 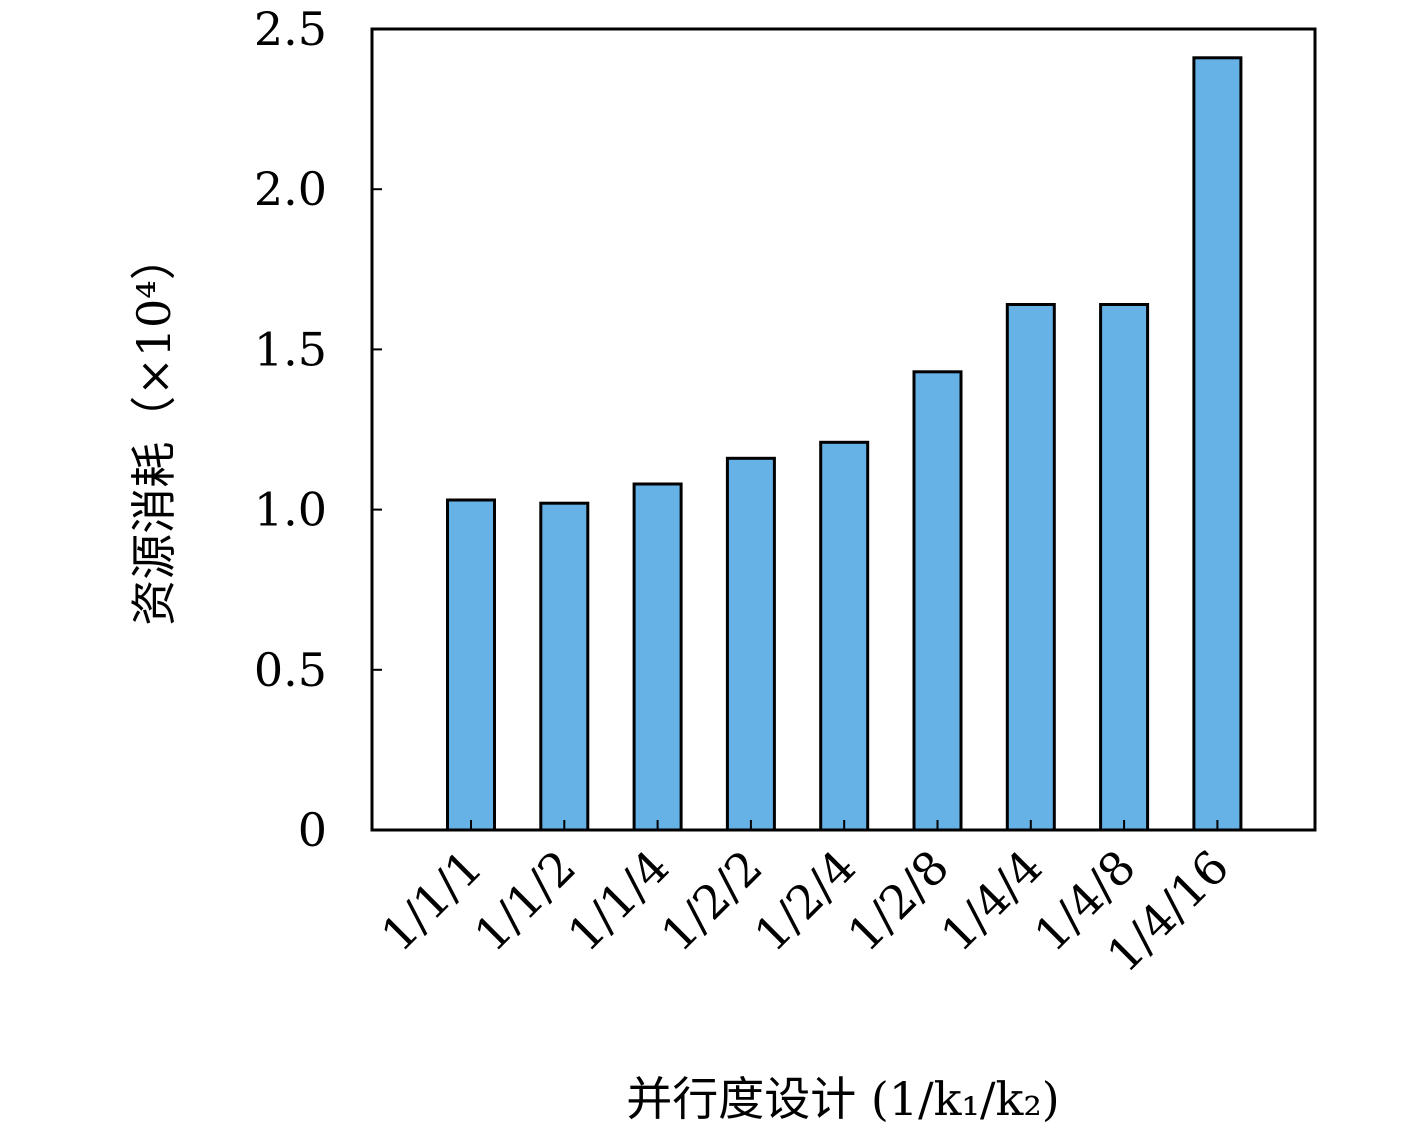 I want to click on y-tick-label: 1.5, so click(x=290, y=349).